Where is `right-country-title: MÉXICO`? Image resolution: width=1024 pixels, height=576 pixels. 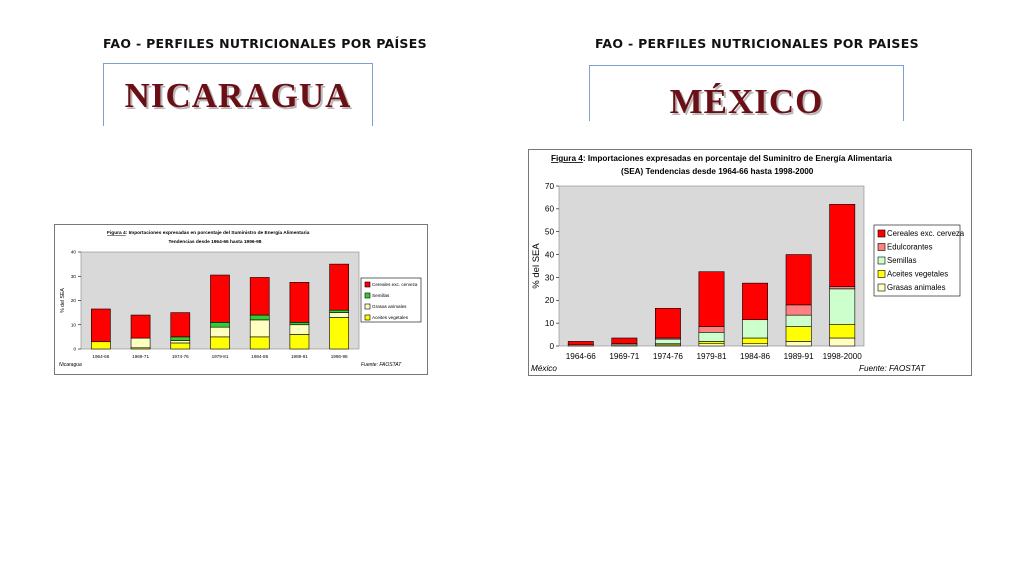 right-country-title: MÉXICO is located at coordinates (746, 101).